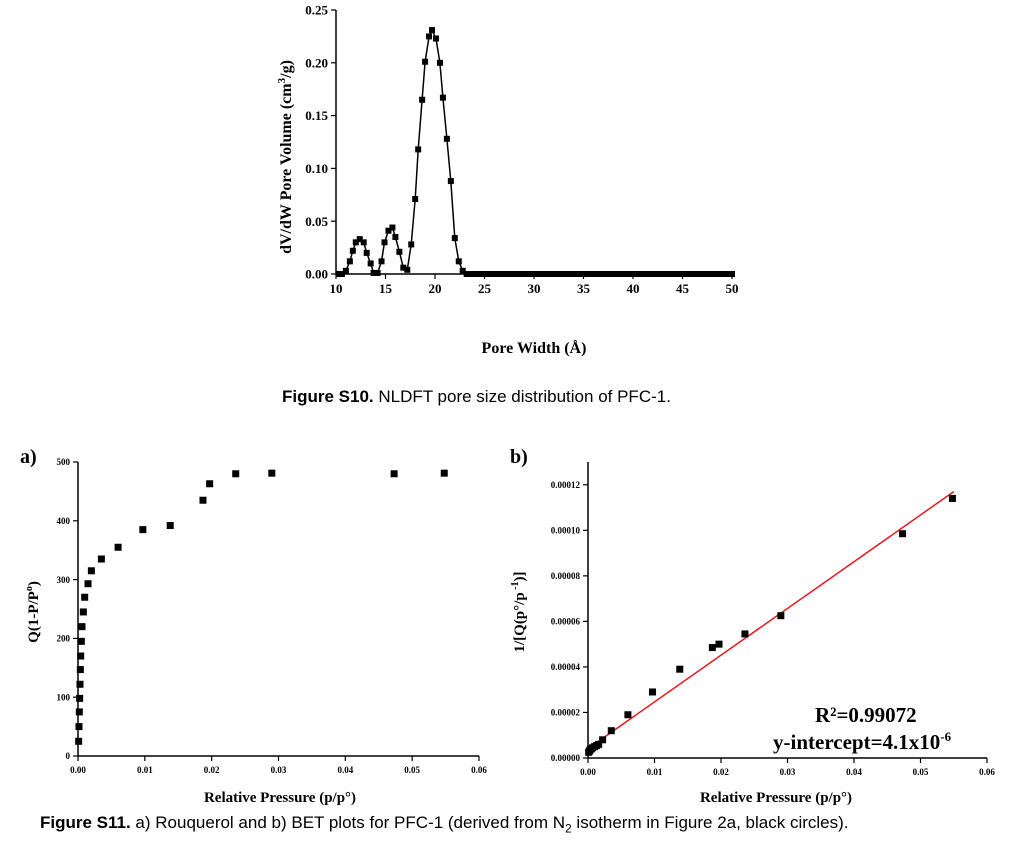  What do you see at coordinates (64, 521) in the screenshot?
I see `rouquerol-y-tick-label: 400` at bounding box center [64, 521].